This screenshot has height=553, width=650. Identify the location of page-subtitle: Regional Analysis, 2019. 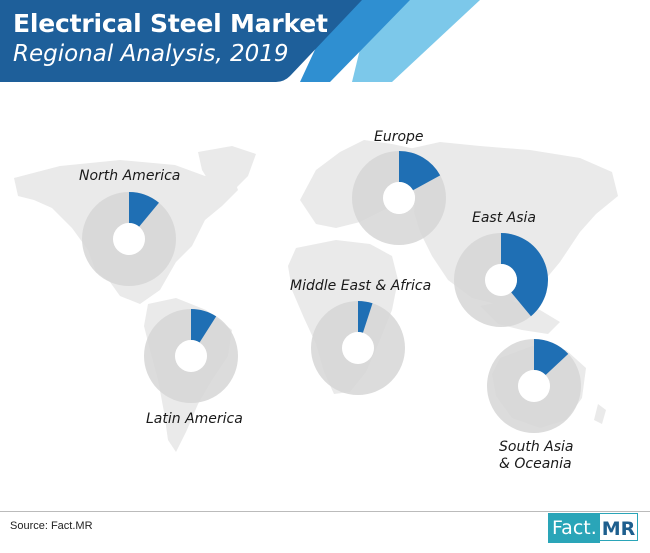
(151, 54).